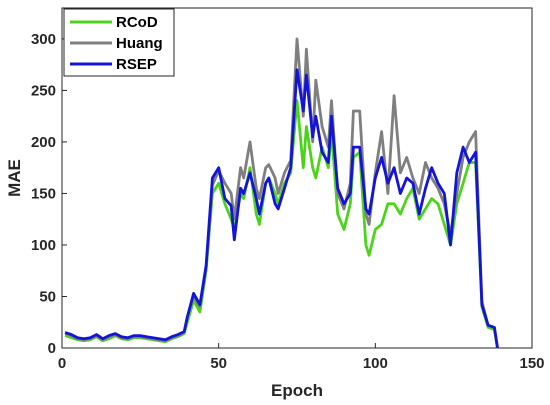 The height and width of the screenshot is (405, 550). I want to click on legend: RCoD Huang RSEP, so click(119, 42).